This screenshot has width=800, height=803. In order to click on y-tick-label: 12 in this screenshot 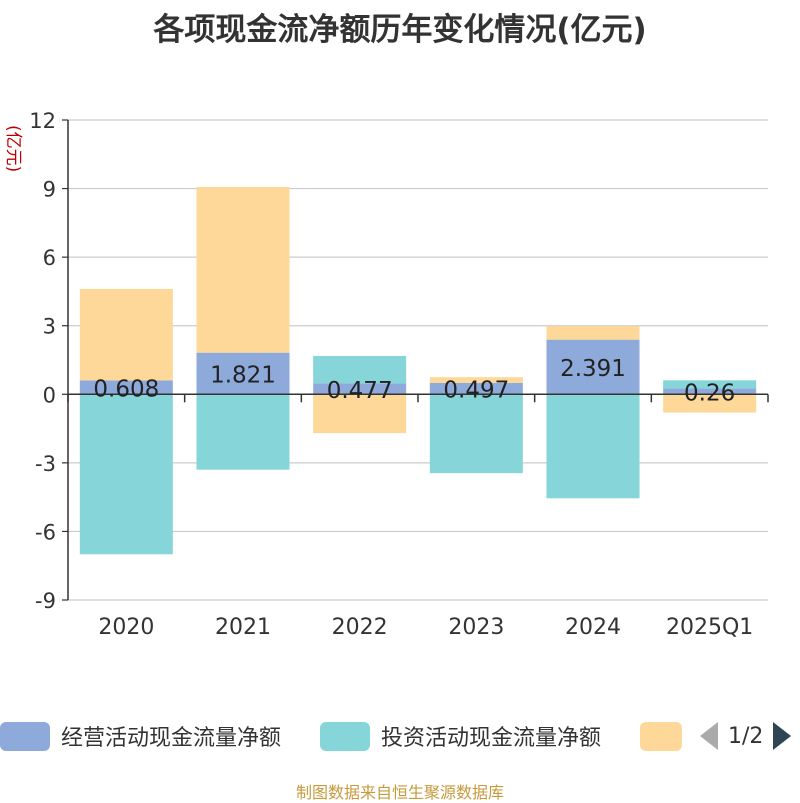, I will do `click(42, 121)`.